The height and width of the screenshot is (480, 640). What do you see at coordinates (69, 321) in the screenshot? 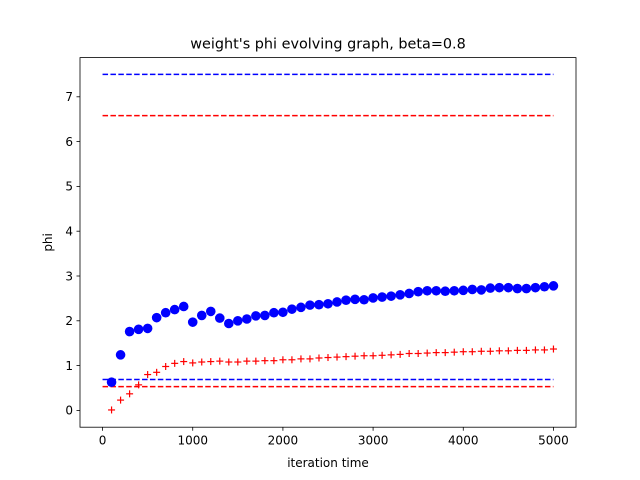
I see `y-tick-label: 2` at bounding box center [69, 321].